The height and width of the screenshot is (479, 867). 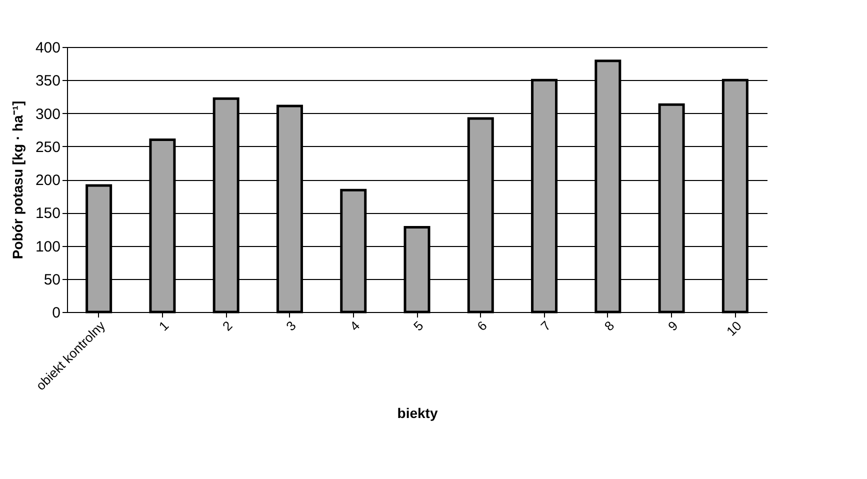 What do you see at coordinates (417, 413) in the screenshot?
I see `x-axis-title: biekty` at bounding box center [417, 413].